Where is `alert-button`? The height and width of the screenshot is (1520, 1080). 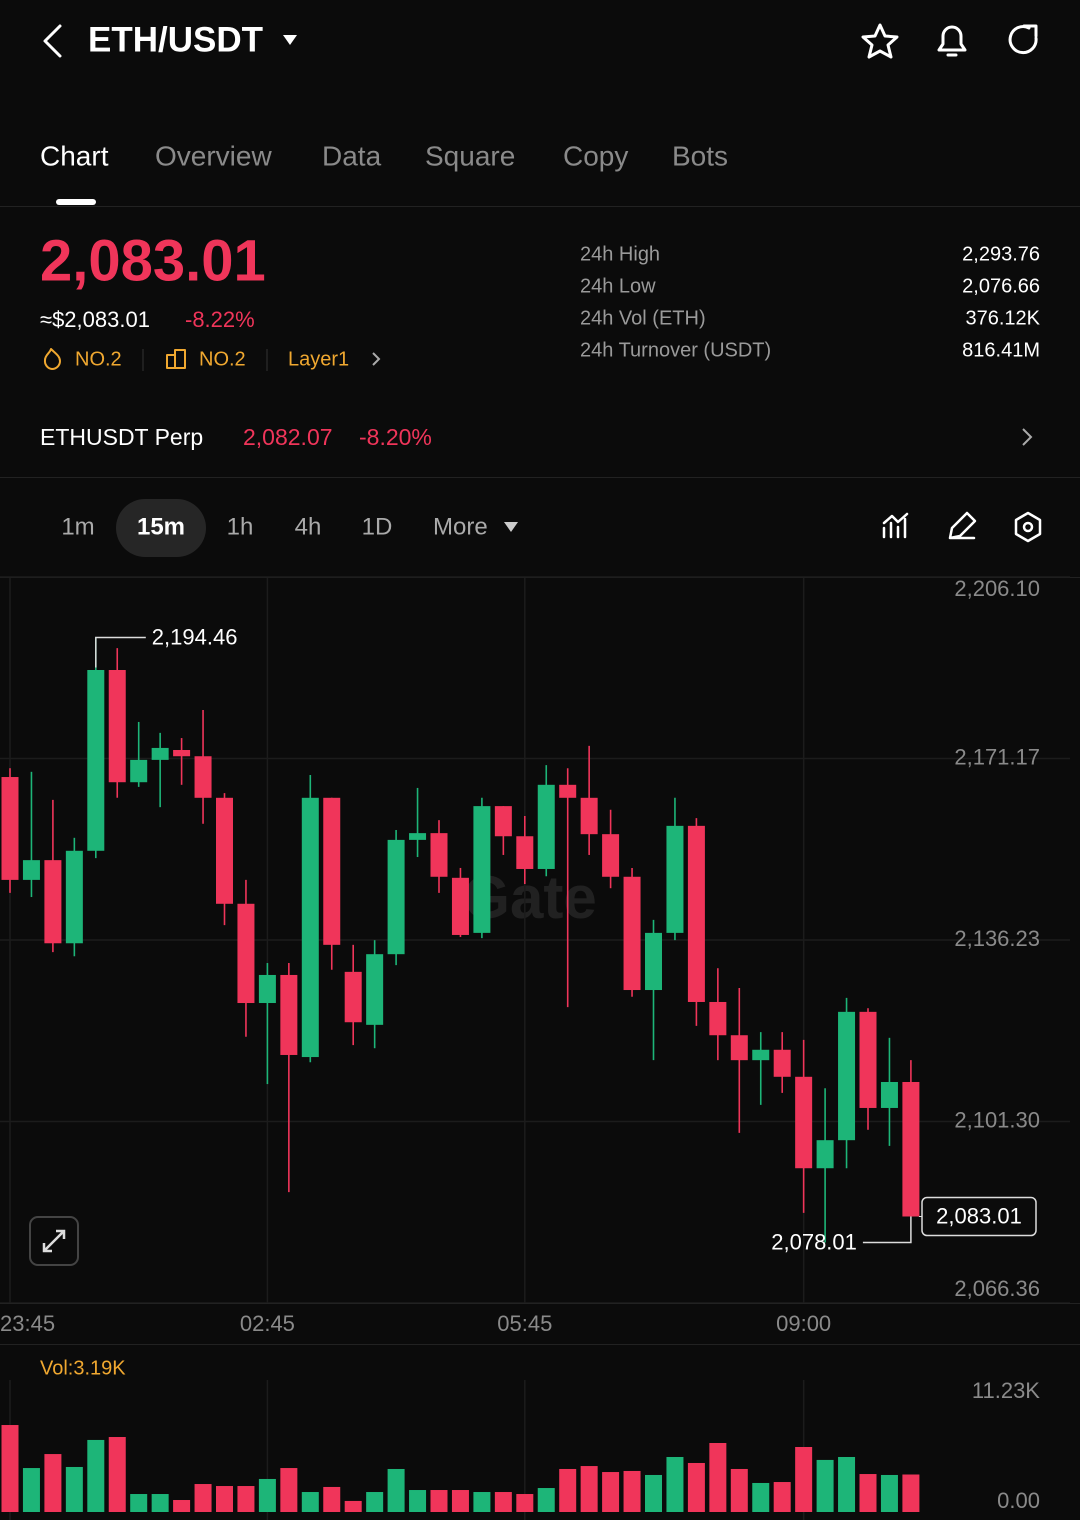
alert-button is located at coordinates (952, 41).